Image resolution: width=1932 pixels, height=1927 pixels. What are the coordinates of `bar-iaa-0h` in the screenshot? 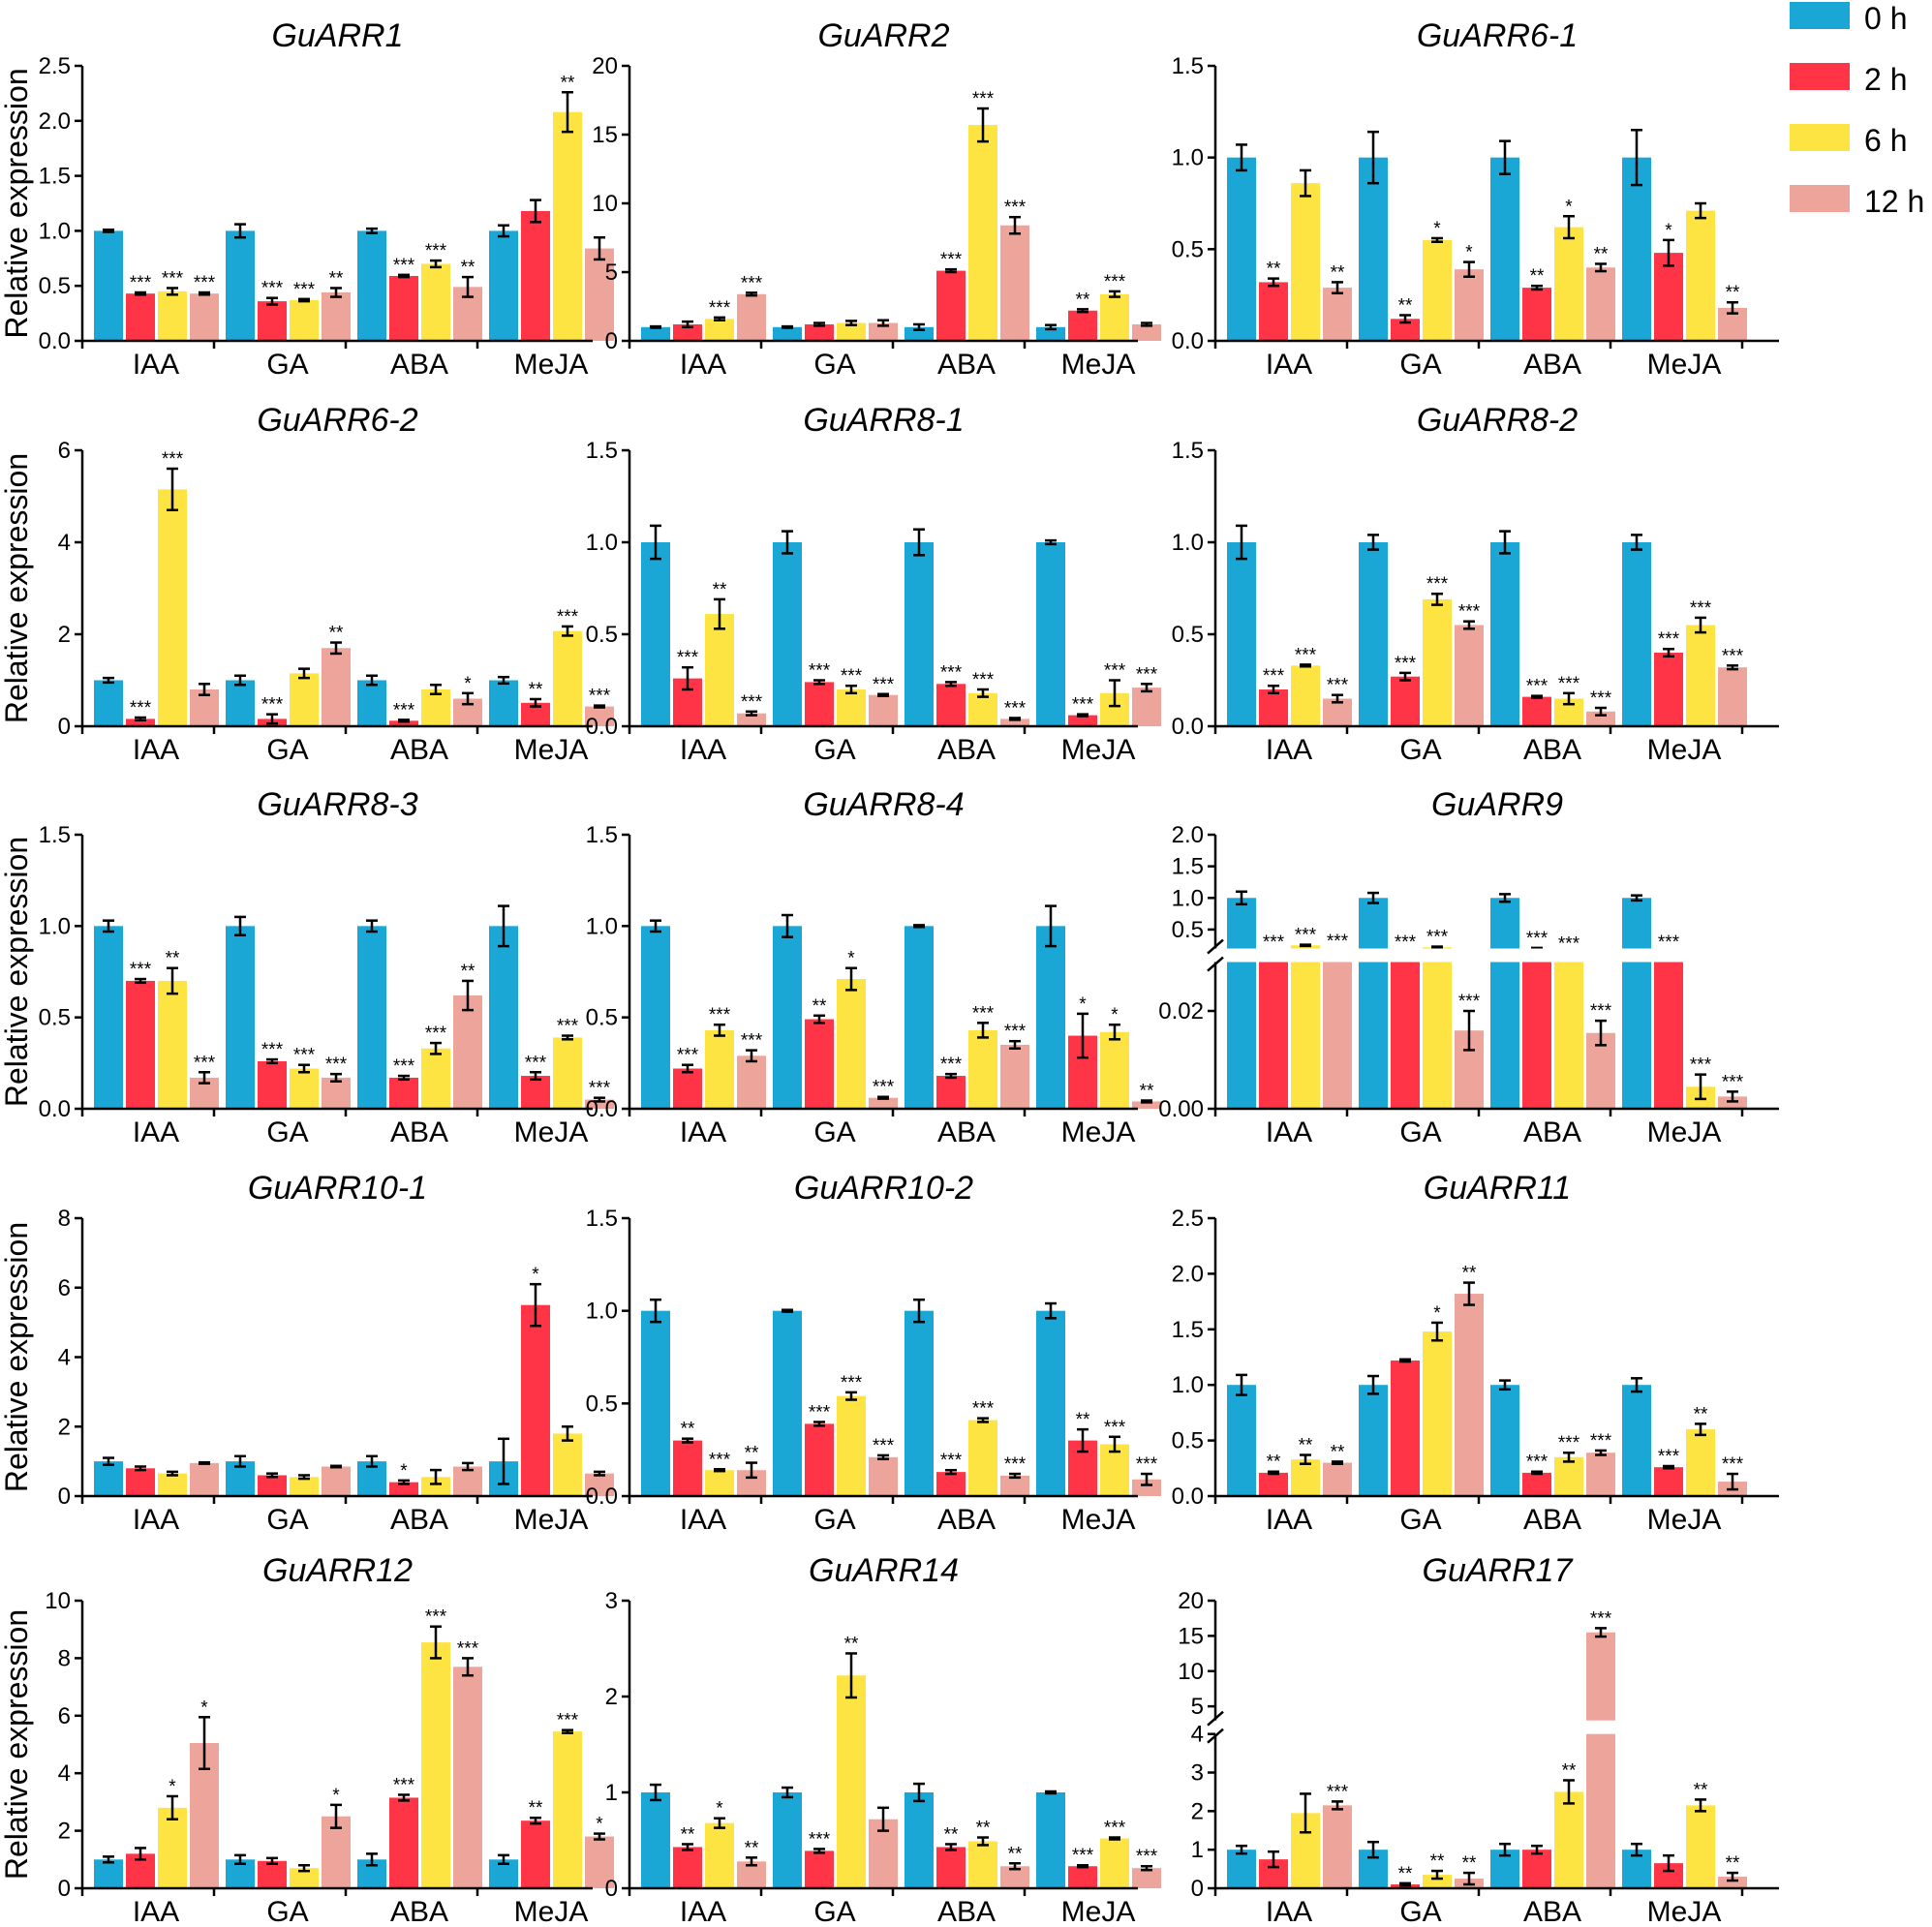 It's located at (655, 1403).